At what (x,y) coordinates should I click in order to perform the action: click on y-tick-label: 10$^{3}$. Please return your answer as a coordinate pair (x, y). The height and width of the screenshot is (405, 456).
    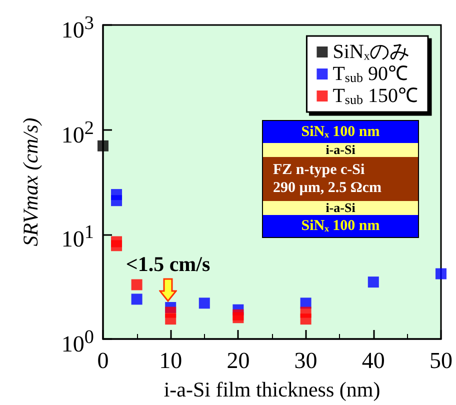
    Looking at the image, I should click on (77, 28).